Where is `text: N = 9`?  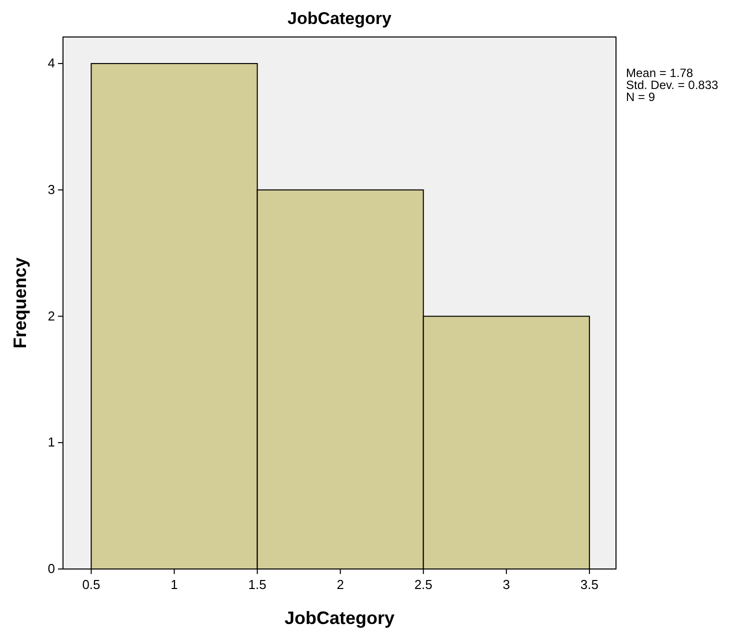 text: N = 9 is located at coordinates (641, 97).